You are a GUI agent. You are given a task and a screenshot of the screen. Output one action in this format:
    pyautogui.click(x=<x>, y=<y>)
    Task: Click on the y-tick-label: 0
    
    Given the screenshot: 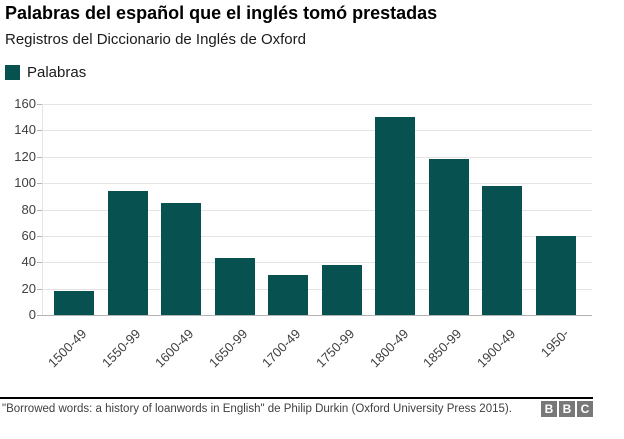 What is the action you would take?
    pyautogui.click(x=32, y=314)
    